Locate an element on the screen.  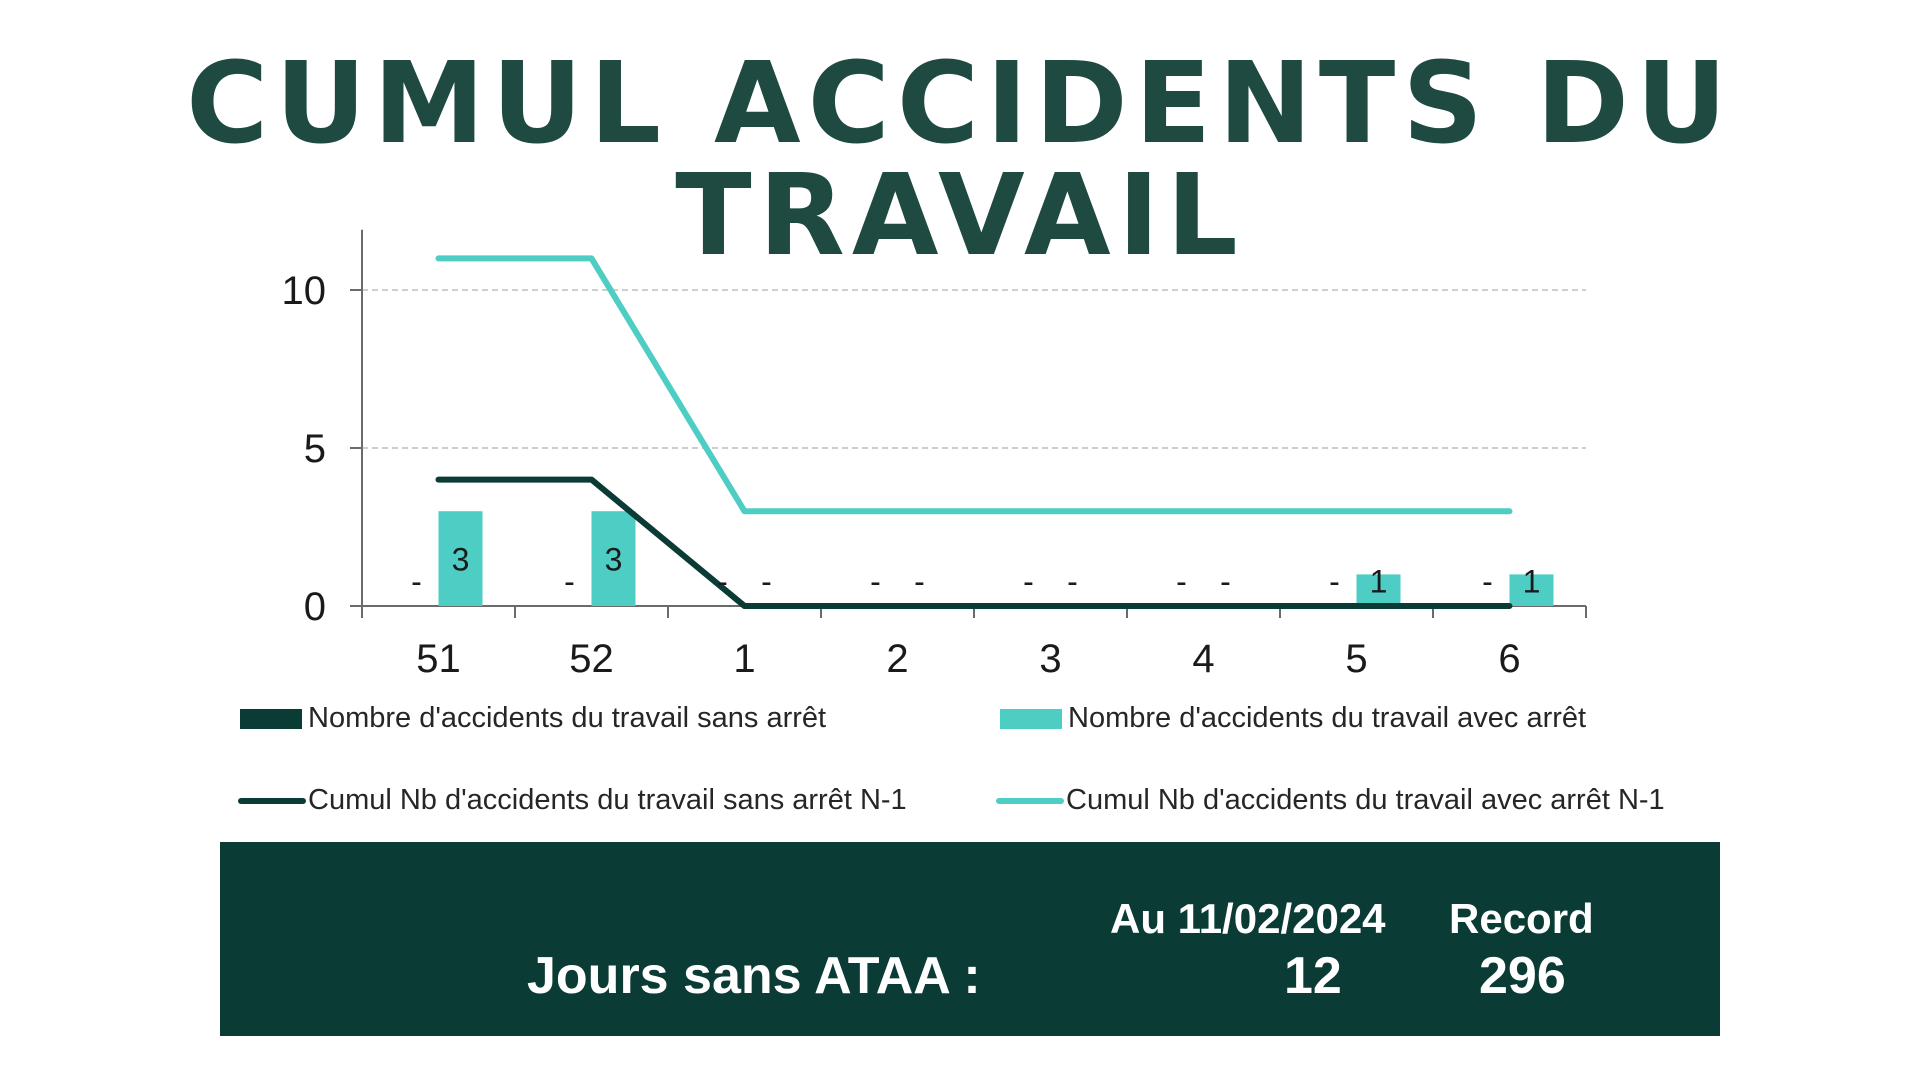
x-tick-label: 52 is located at coordinates (591, 659).